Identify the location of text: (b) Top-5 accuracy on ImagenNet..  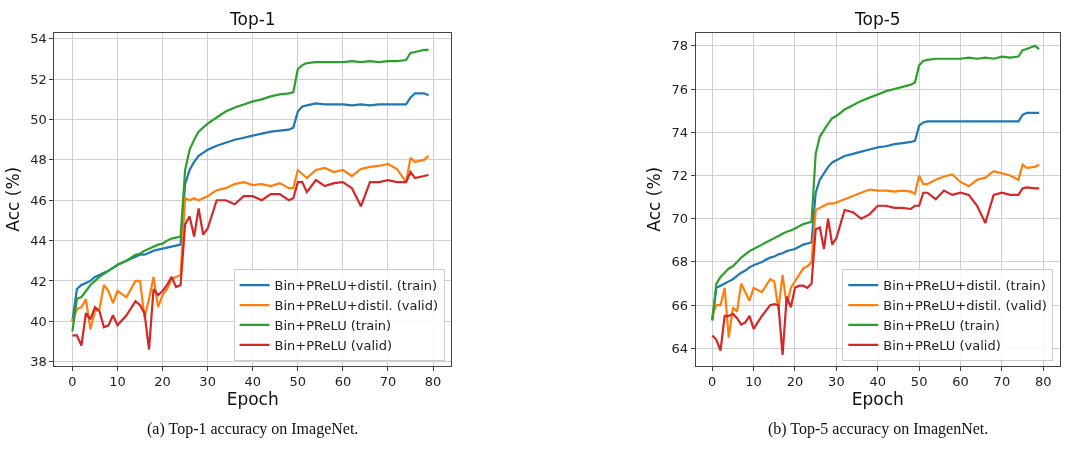
(878, 429).